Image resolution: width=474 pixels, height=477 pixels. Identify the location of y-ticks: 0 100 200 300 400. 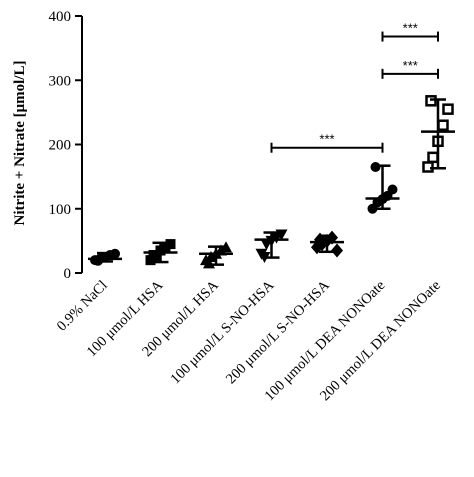
(65, 145).